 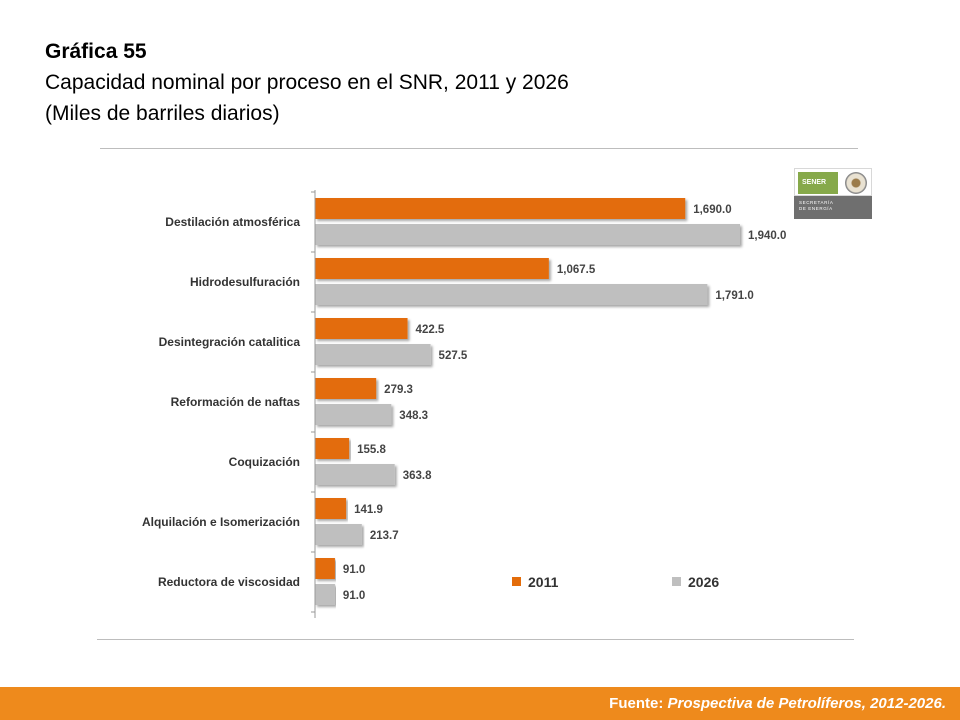 I want to click on data-label-2026: 348.3, so click(x=413, y=416).